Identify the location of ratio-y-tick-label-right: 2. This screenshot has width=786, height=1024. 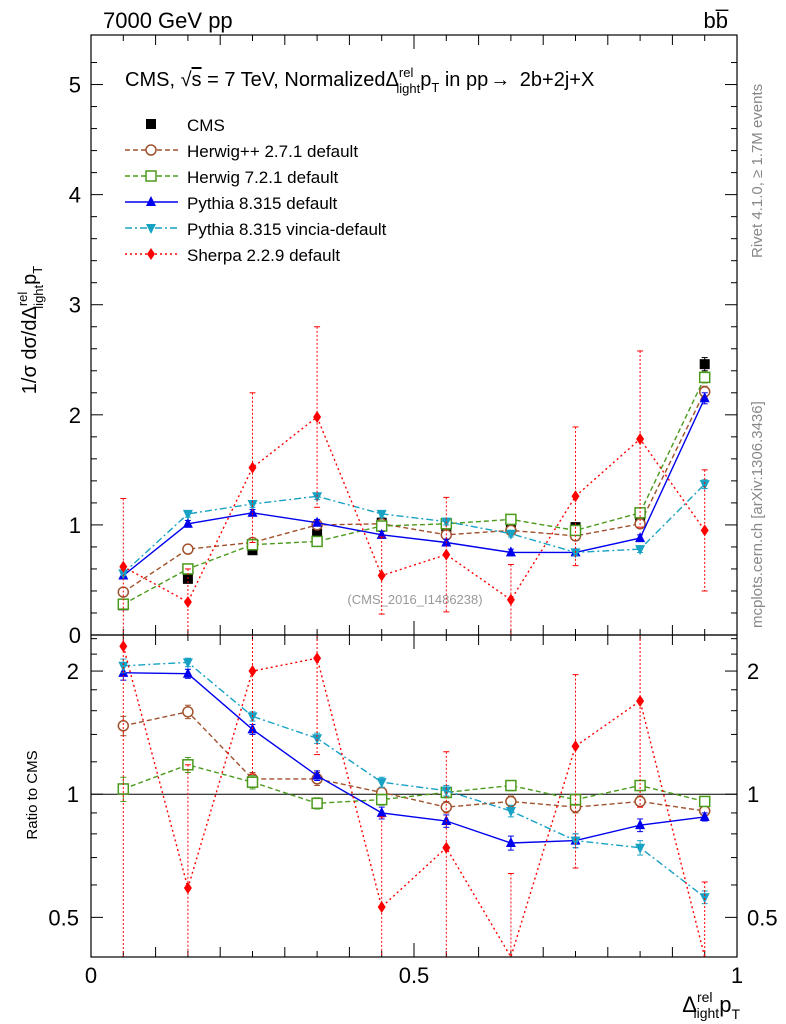
(753, 671).